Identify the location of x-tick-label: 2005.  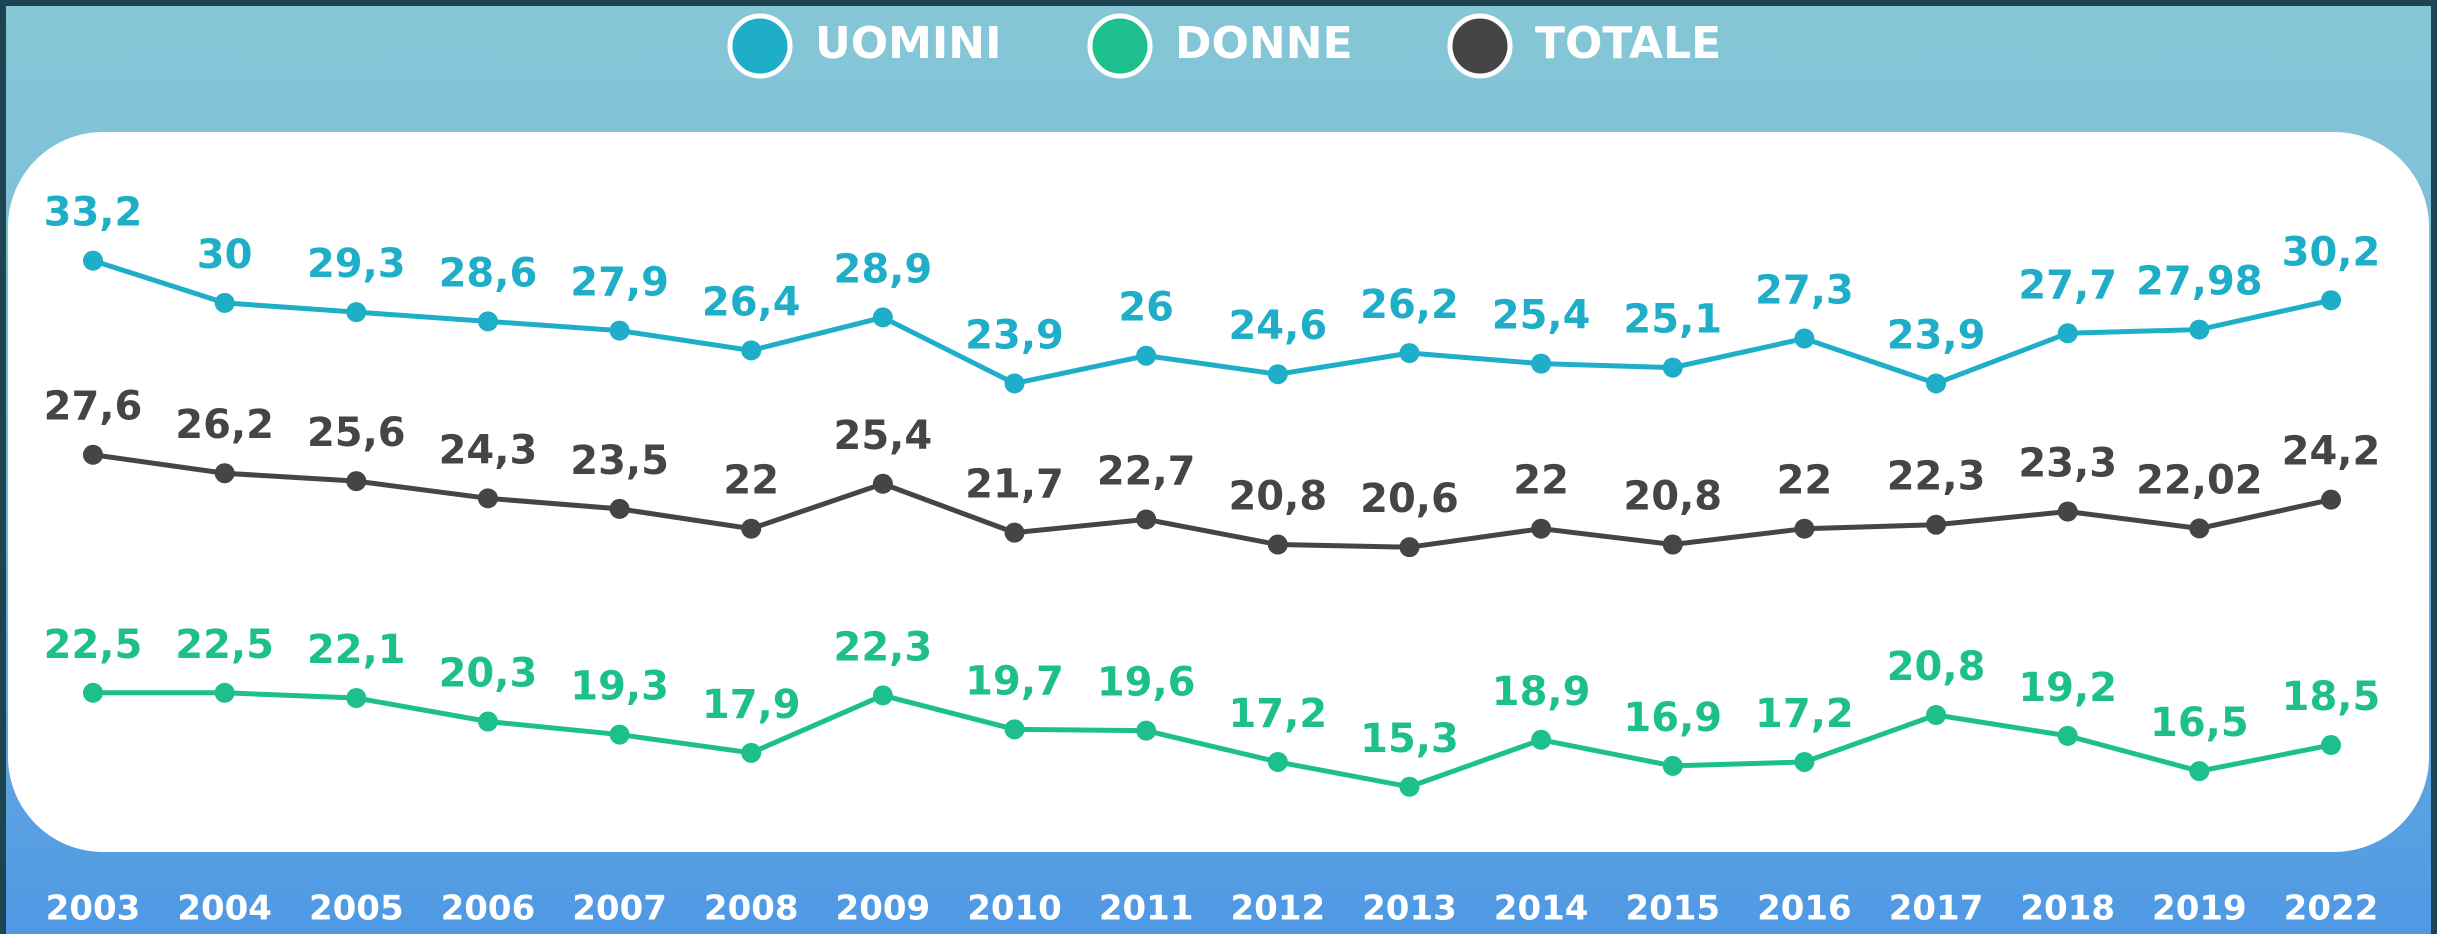
(356, 909).